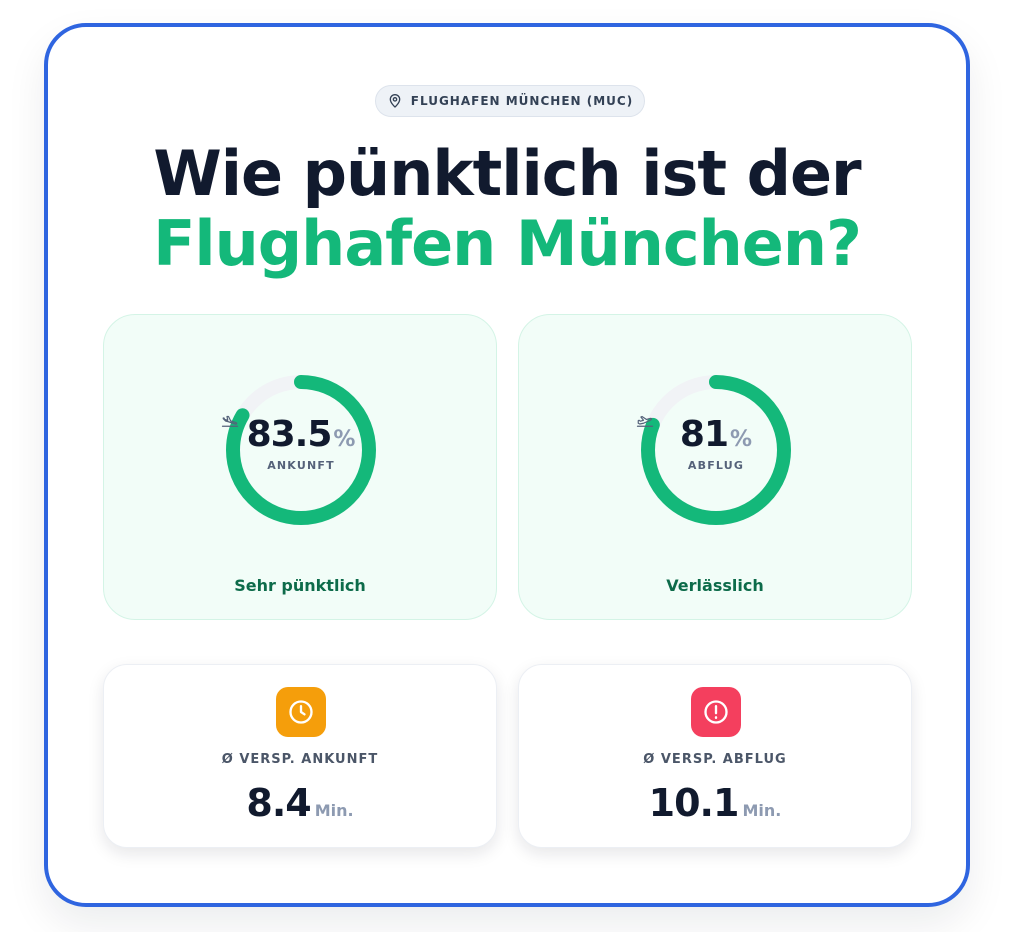  I want to click on avg-arrival-delay-value: 8.4, so click(278, 803).